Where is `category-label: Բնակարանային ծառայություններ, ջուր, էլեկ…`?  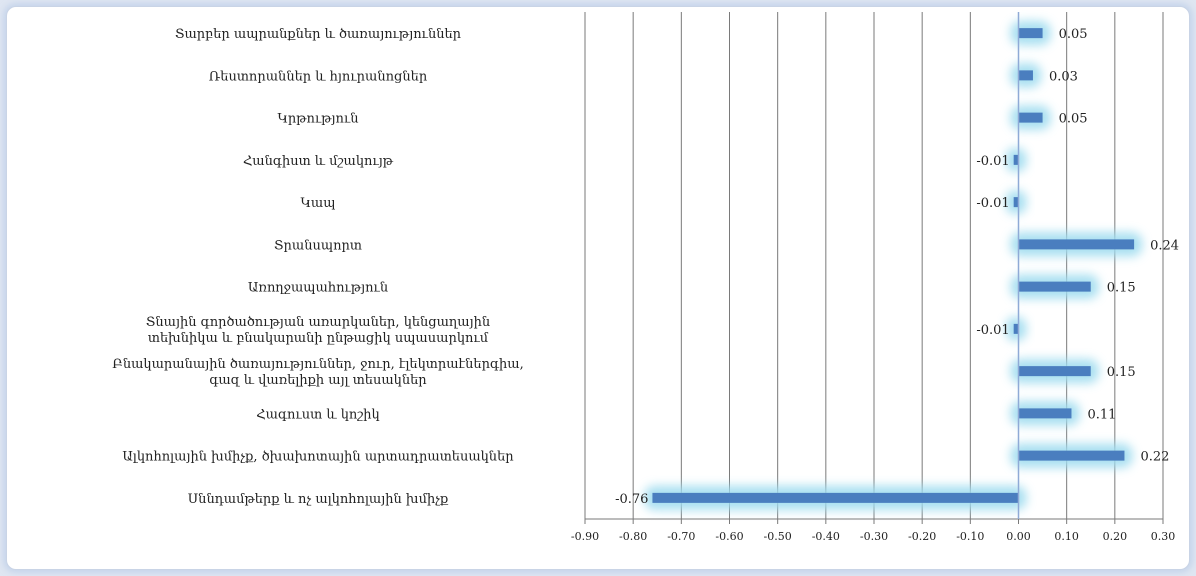
category-label: Բնակարանային ծառայություններ, ջուր, էլեկ… is located at coordinates (317, 372).